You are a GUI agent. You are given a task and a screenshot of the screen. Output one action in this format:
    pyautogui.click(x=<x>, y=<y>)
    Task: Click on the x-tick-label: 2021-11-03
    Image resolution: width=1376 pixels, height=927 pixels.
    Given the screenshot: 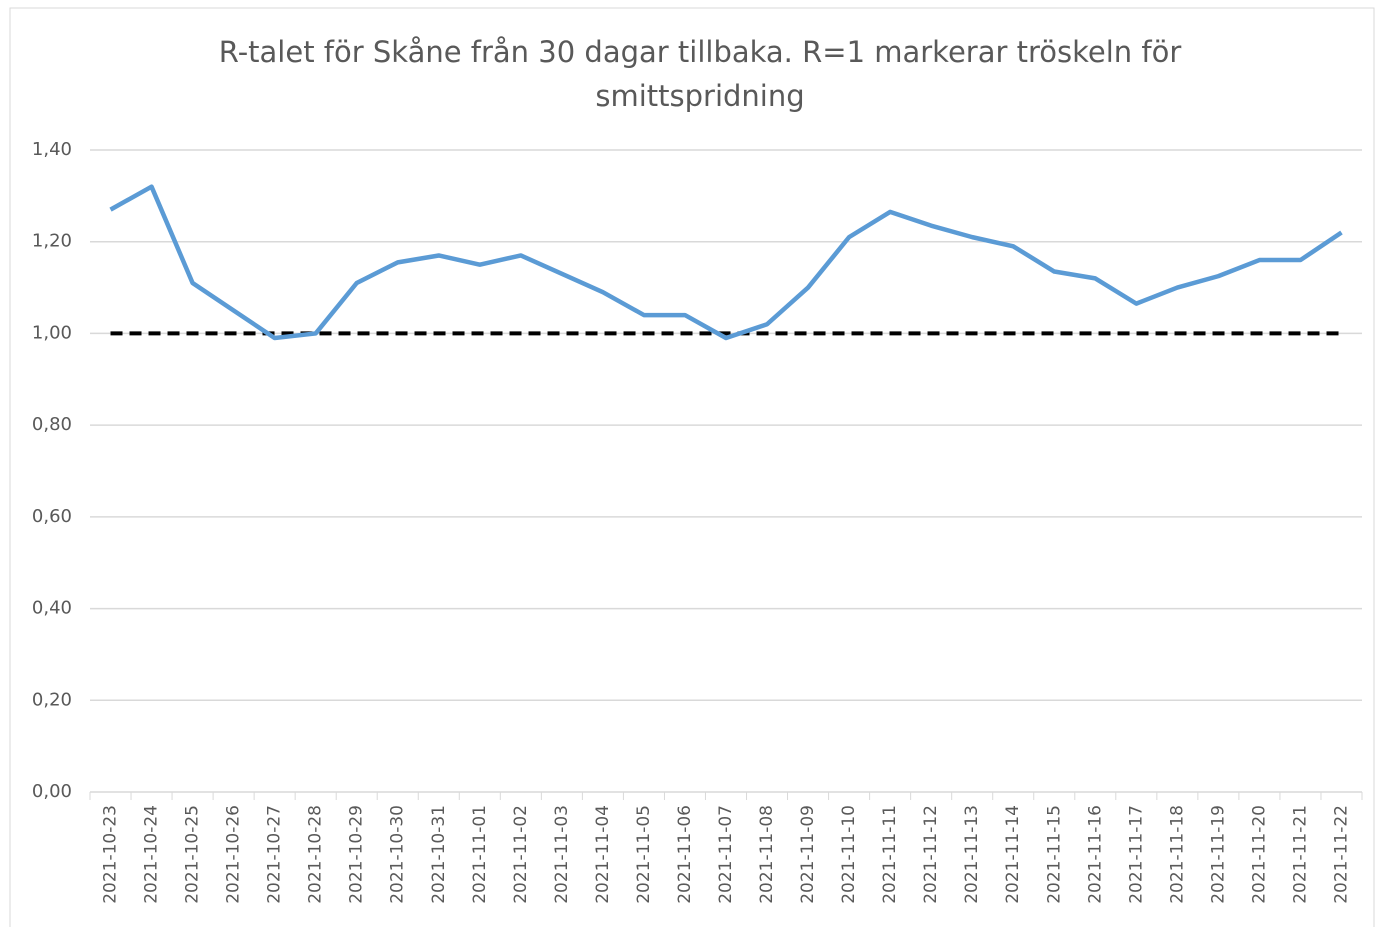 What is the action you would take?
    pyautogui.click(x=562, y=854)
    